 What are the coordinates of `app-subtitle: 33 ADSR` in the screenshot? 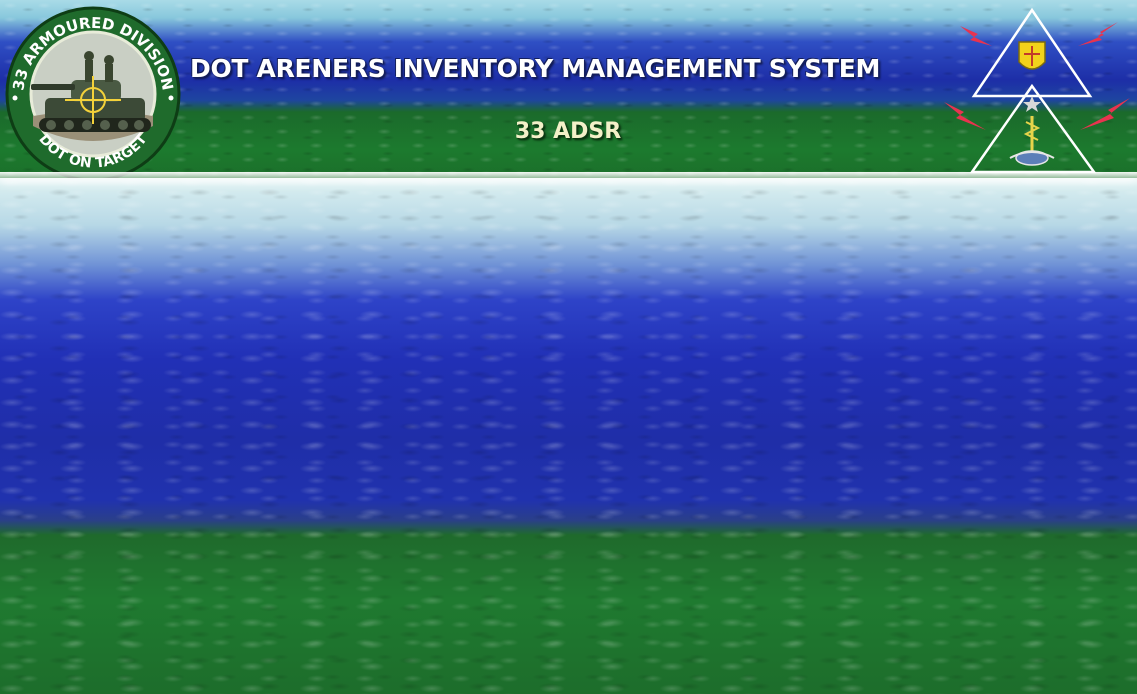 It's located at (568, 131).